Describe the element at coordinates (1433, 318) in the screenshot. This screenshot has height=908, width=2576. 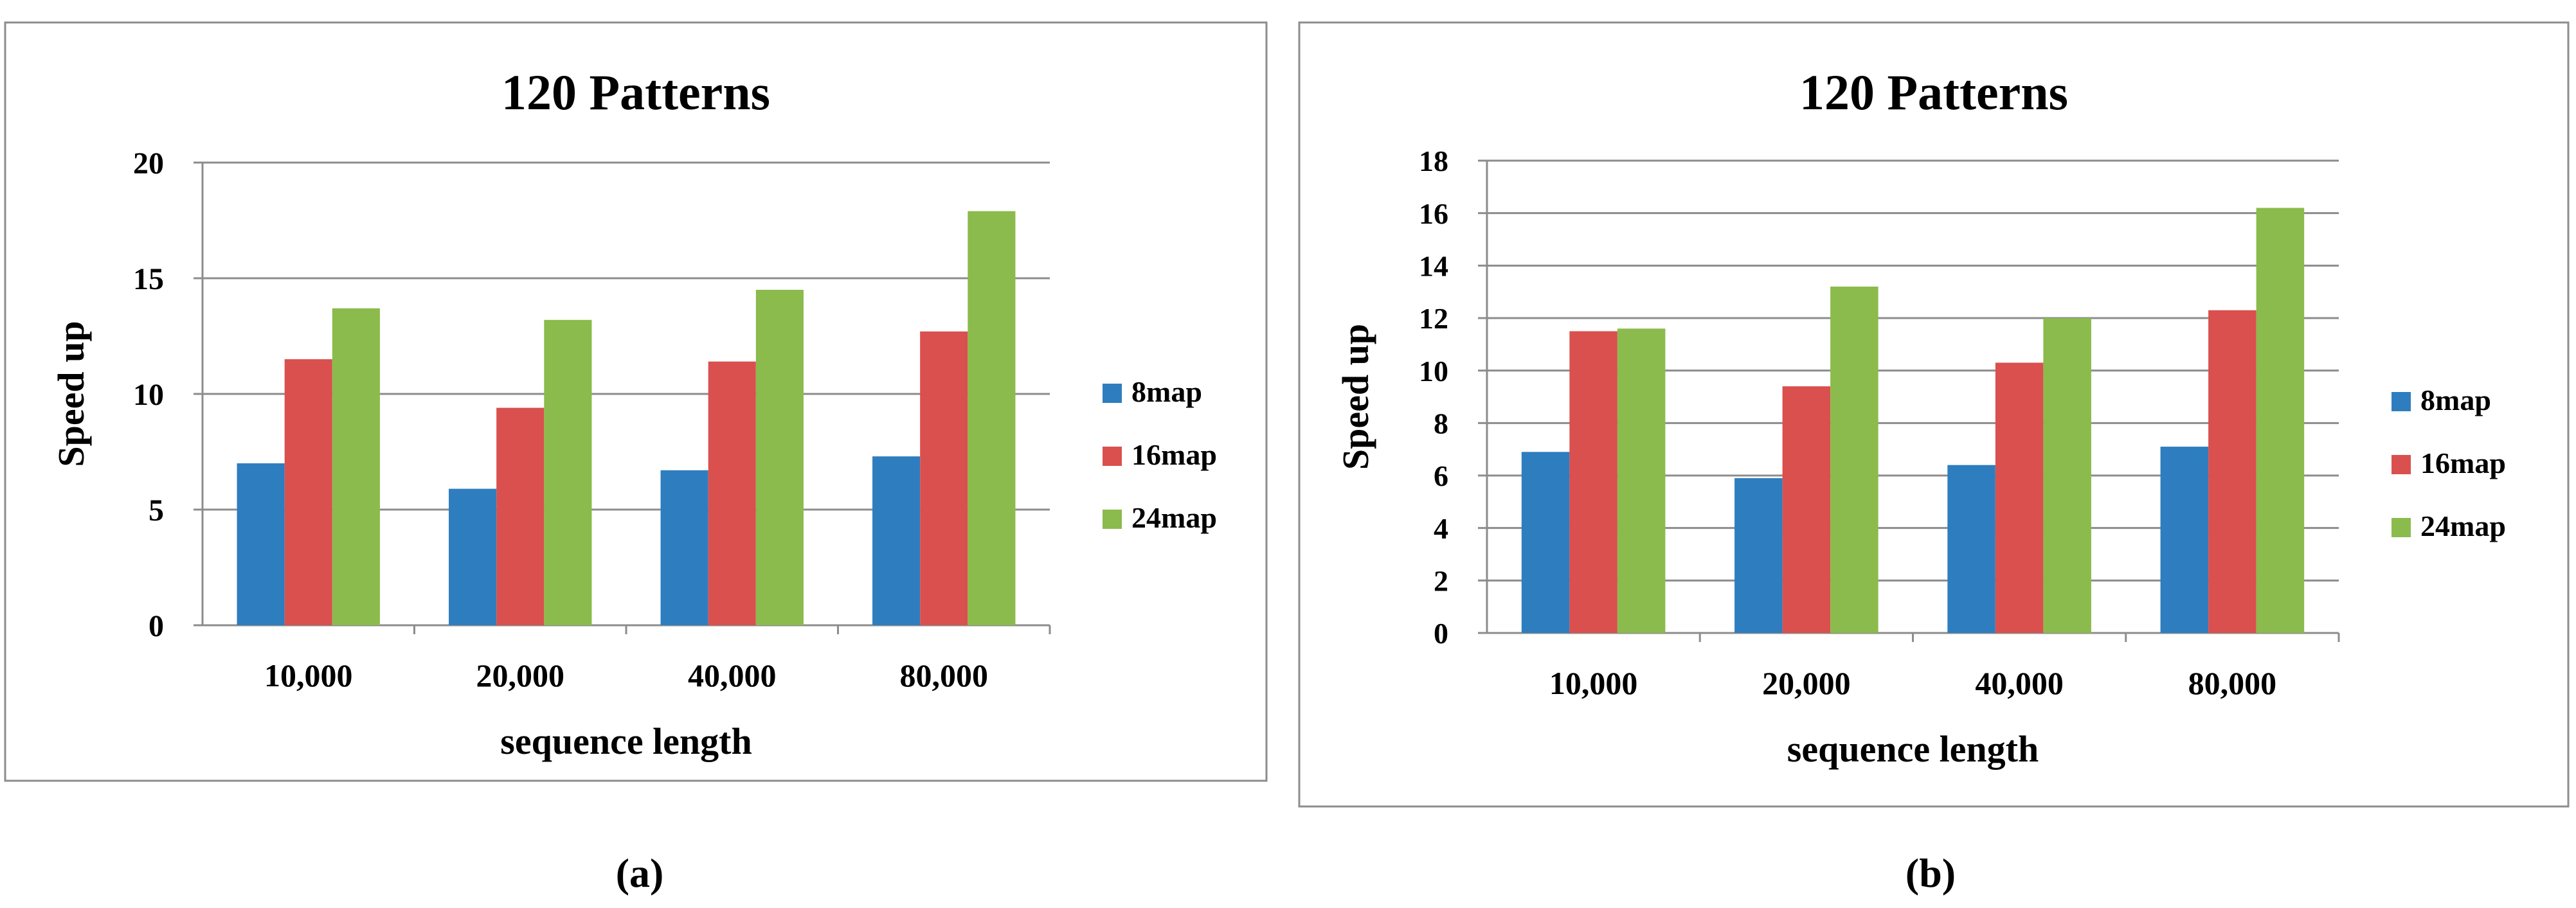
I see `y-tick-label: 12` at that location.